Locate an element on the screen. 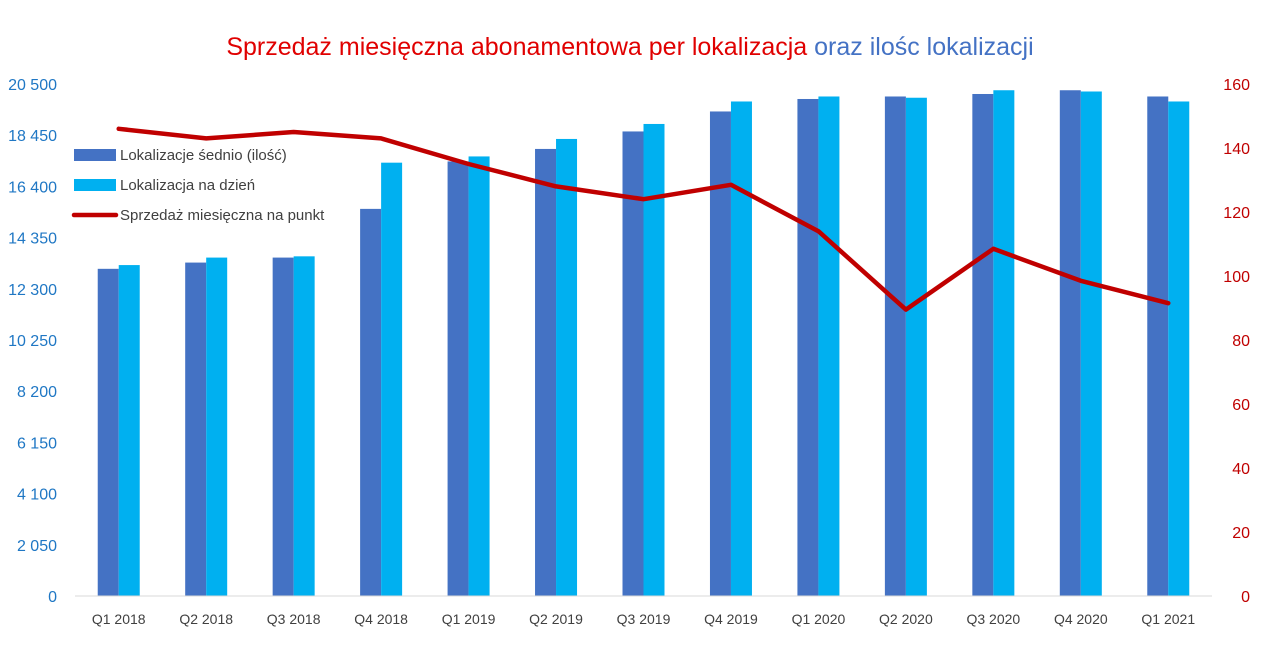 This screenshot has width=1280, height=650. chart-title-part2: oraz ilośc lokalizacji is located at coordinates (924, 47).